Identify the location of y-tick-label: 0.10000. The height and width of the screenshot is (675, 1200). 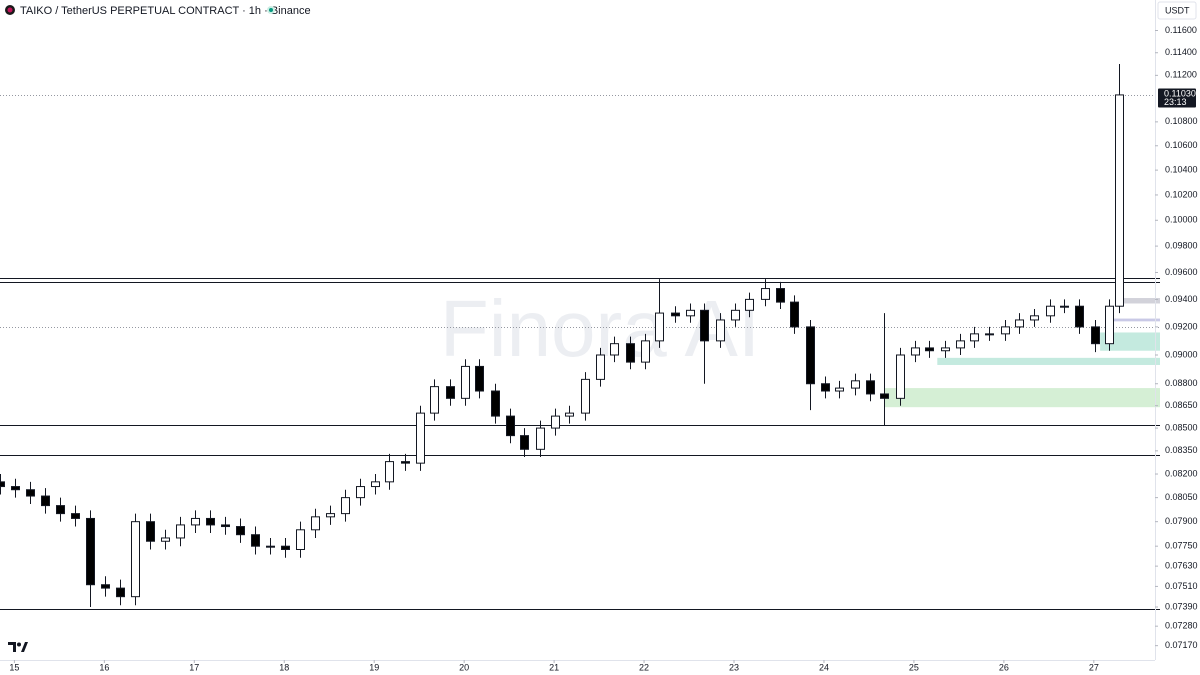
(1181, 220).